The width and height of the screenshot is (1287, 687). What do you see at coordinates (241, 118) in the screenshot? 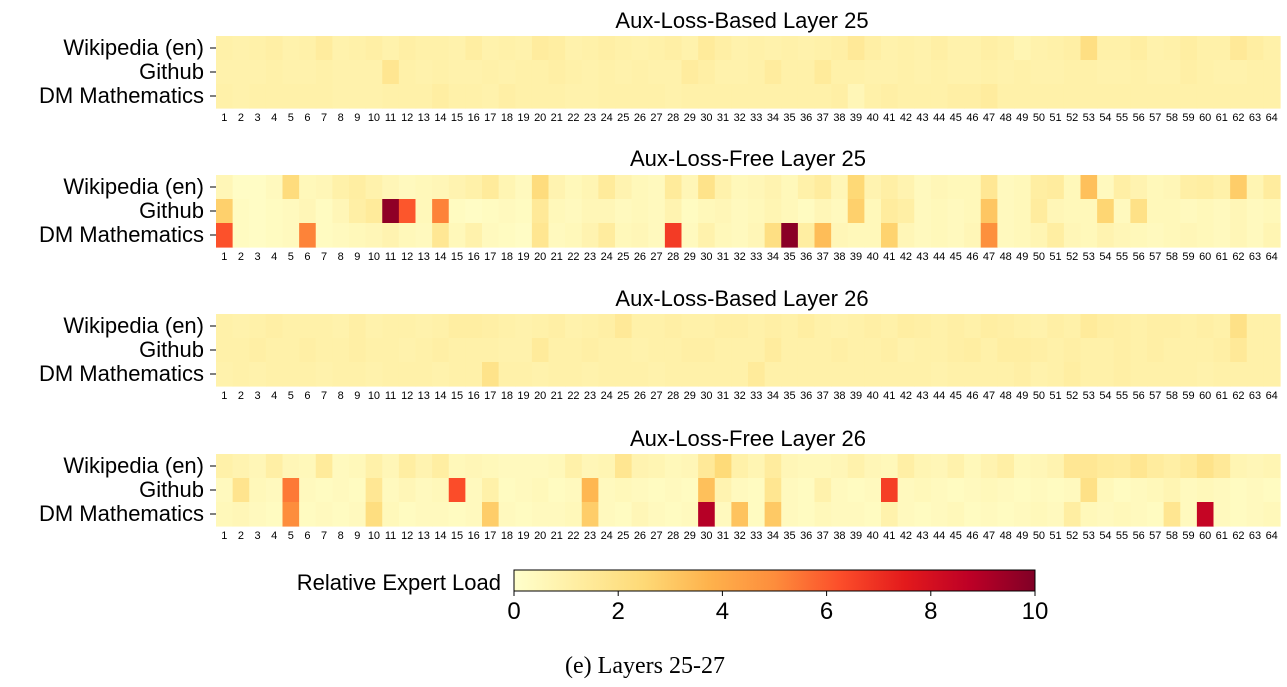
I see `column-tick-label: 2` at bounding box center [241, 118].